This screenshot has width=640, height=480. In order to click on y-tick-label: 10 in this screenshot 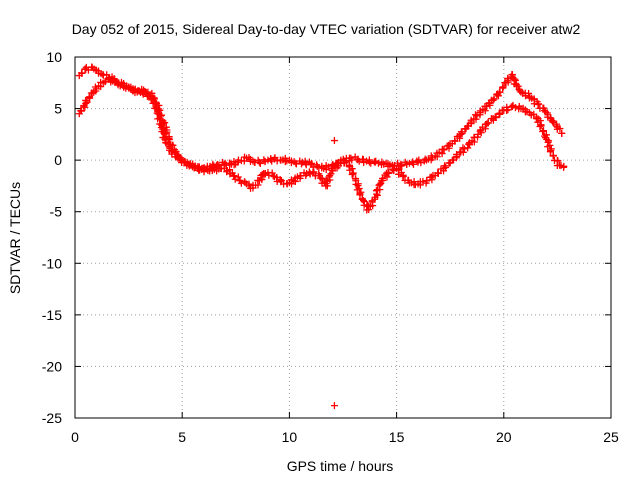, I will do `click(54, 57)`.